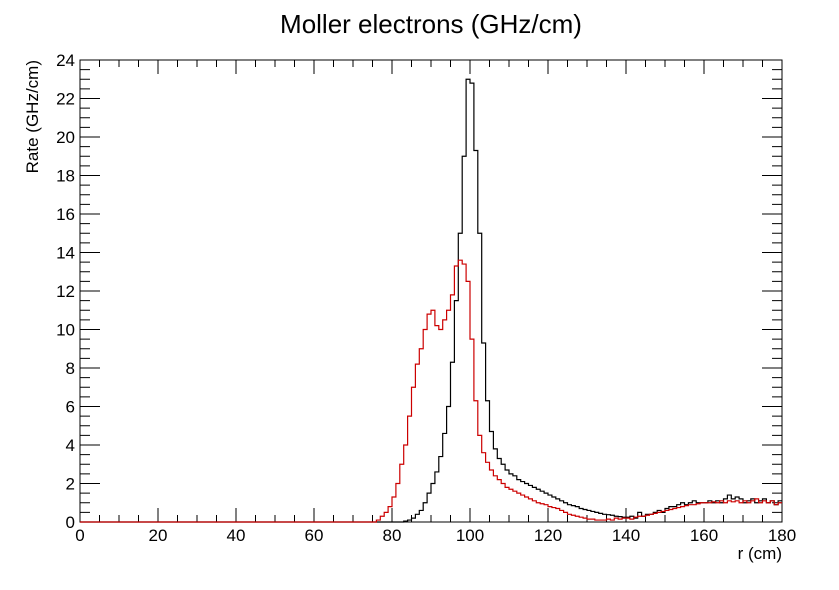  What do you see at coordinates (236, 535) in the screenshot?
I see `x-tick-label: 40` at bounding box center [236, 535].